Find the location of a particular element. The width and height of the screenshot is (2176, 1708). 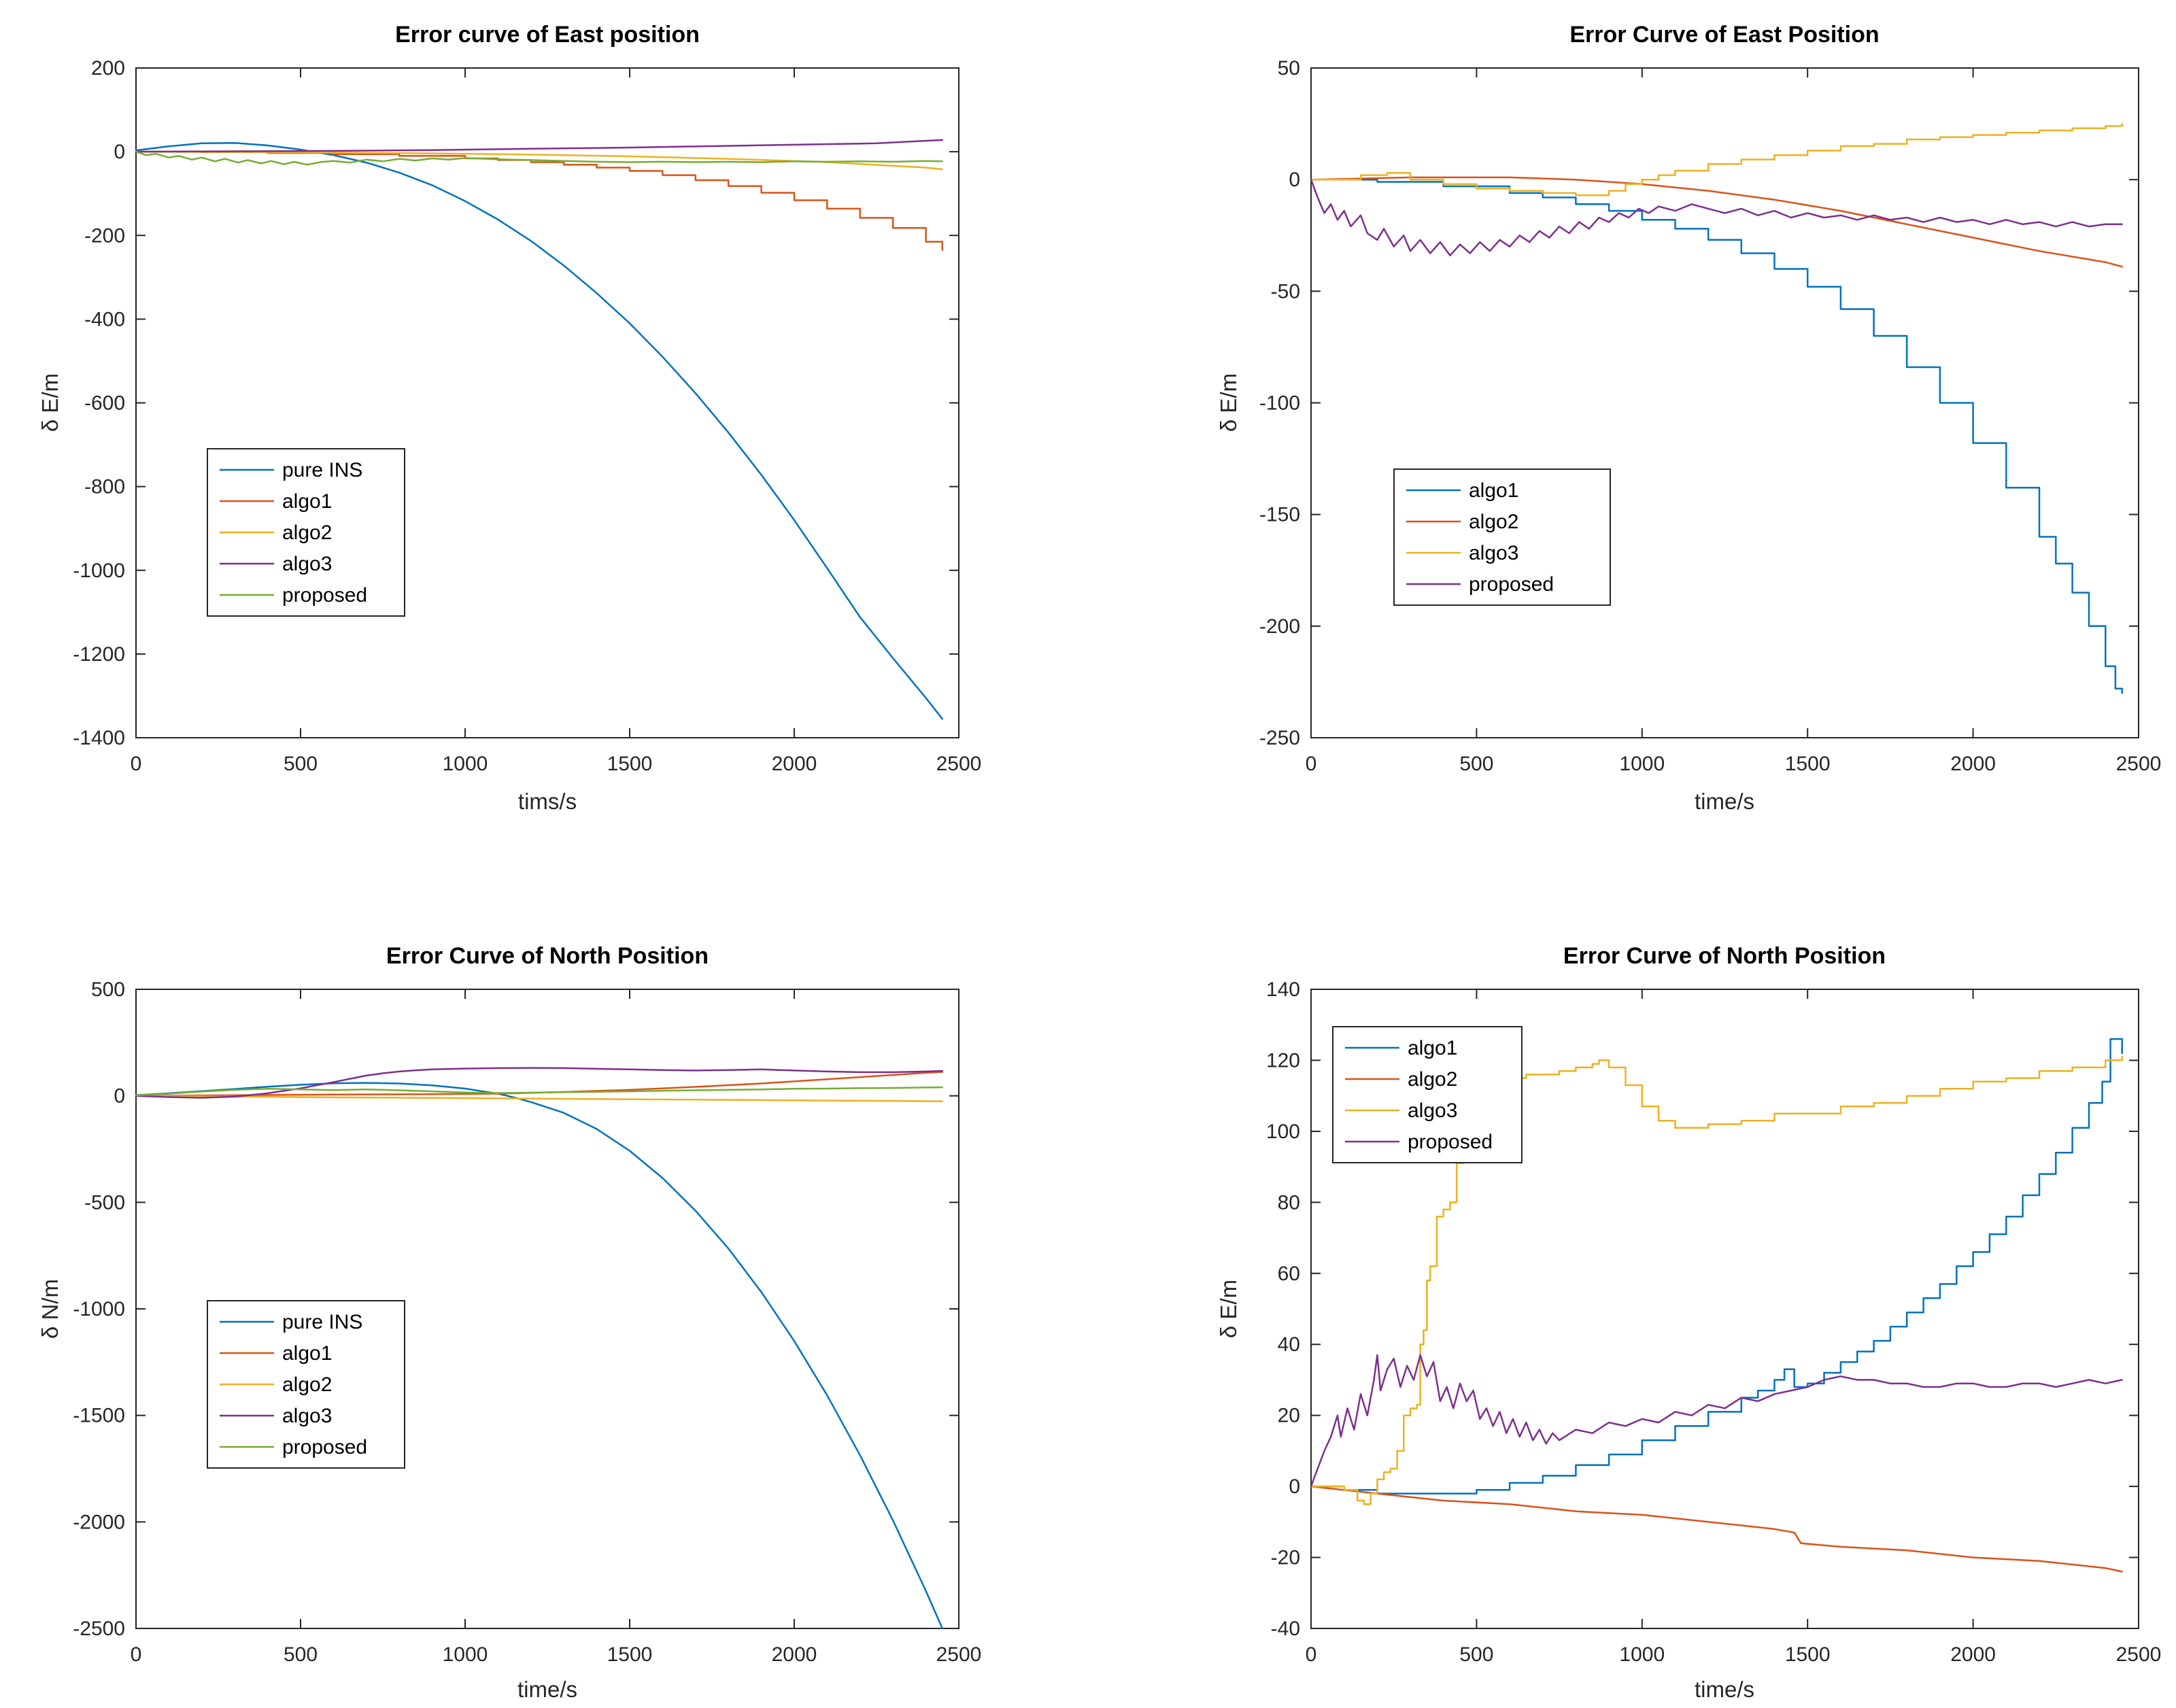

y-tick-label: 80 is located at coordinates (1289, 1202).